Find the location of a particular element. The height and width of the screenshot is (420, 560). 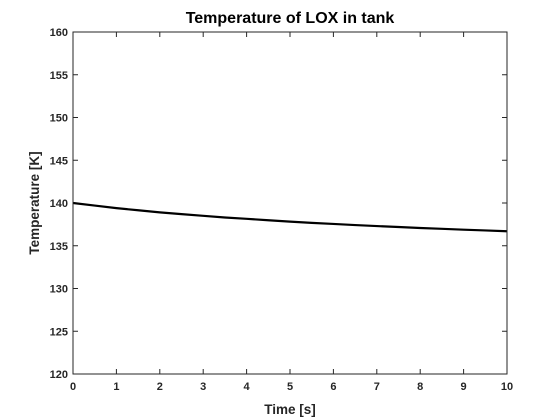

y-tick-label: 145 is located at coordinates (59, 161).